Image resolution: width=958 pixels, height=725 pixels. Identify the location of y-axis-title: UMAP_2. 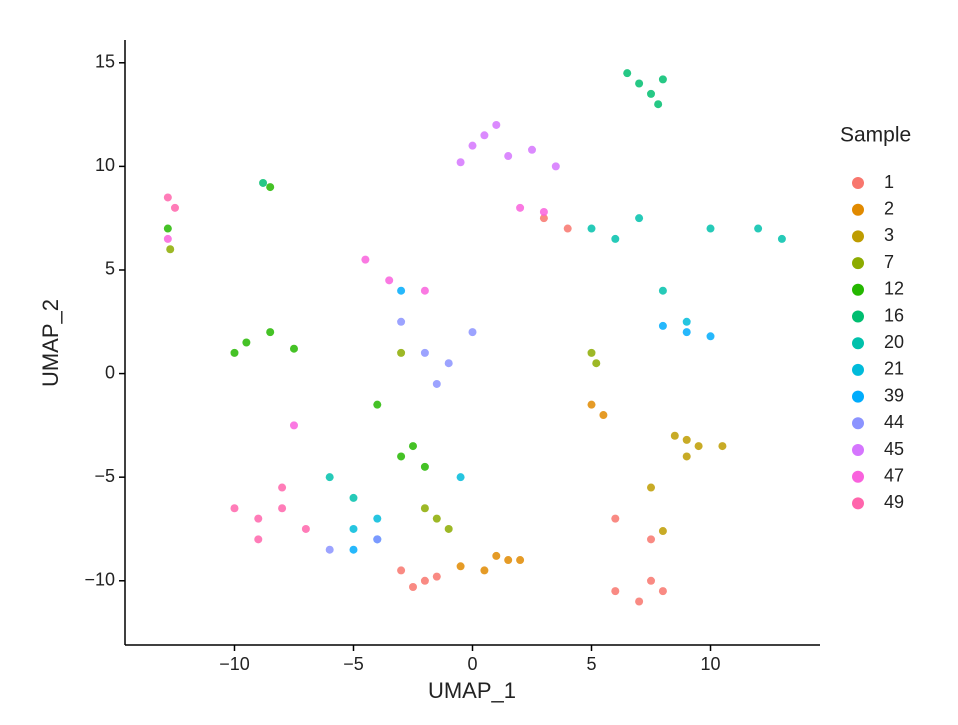
(50, 343).